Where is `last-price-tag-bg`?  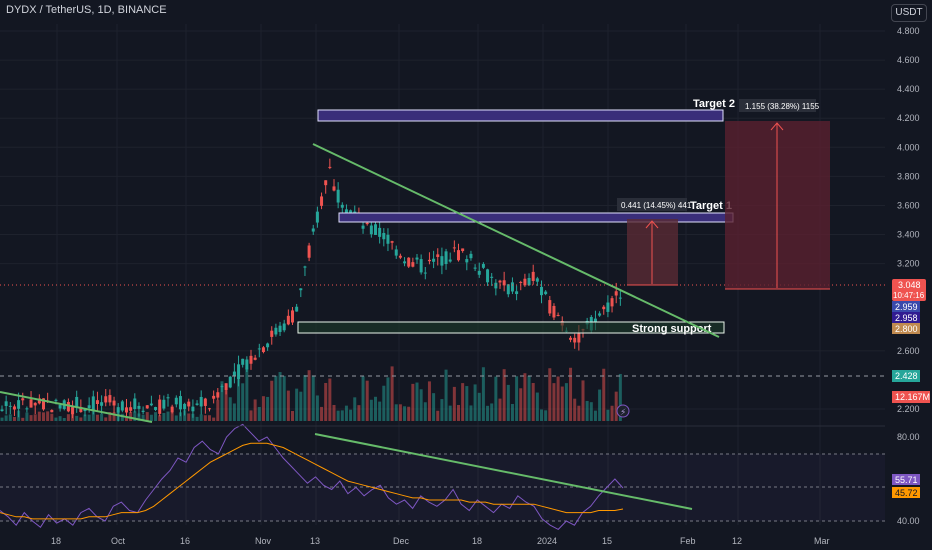
last-price-tag-bg is located at coordinates (909, 290).